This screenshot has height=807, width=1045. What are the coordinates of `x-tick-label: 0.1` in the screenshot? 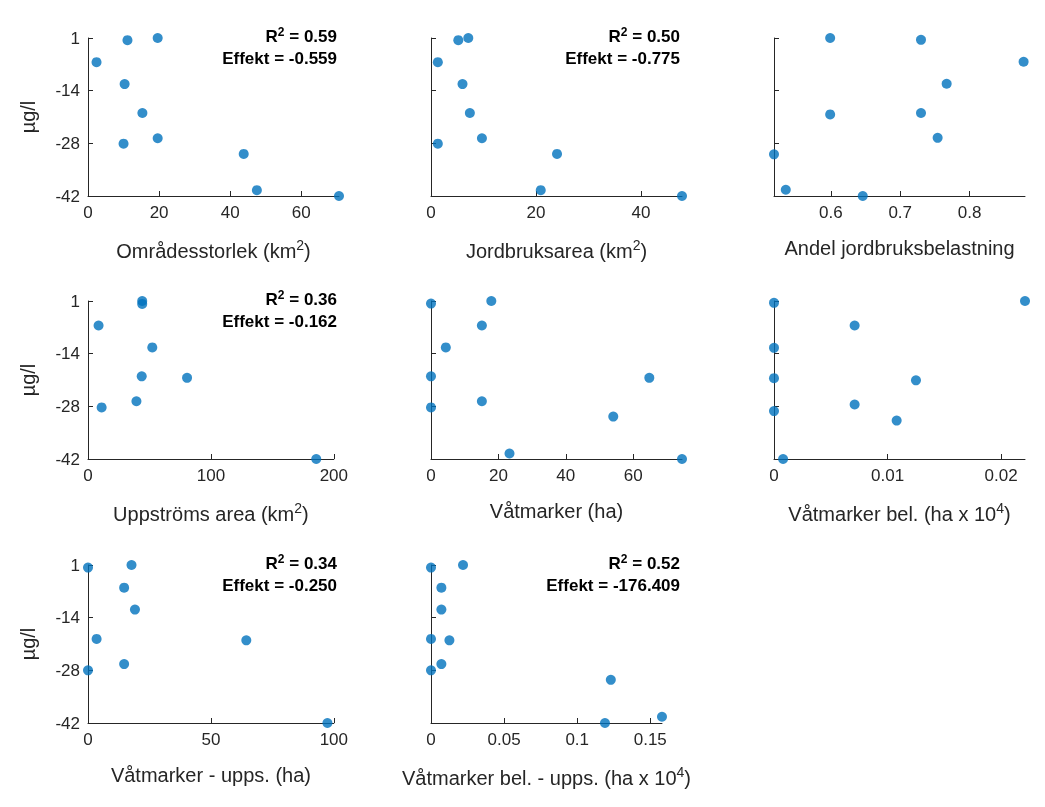 It's located at (577, 739).